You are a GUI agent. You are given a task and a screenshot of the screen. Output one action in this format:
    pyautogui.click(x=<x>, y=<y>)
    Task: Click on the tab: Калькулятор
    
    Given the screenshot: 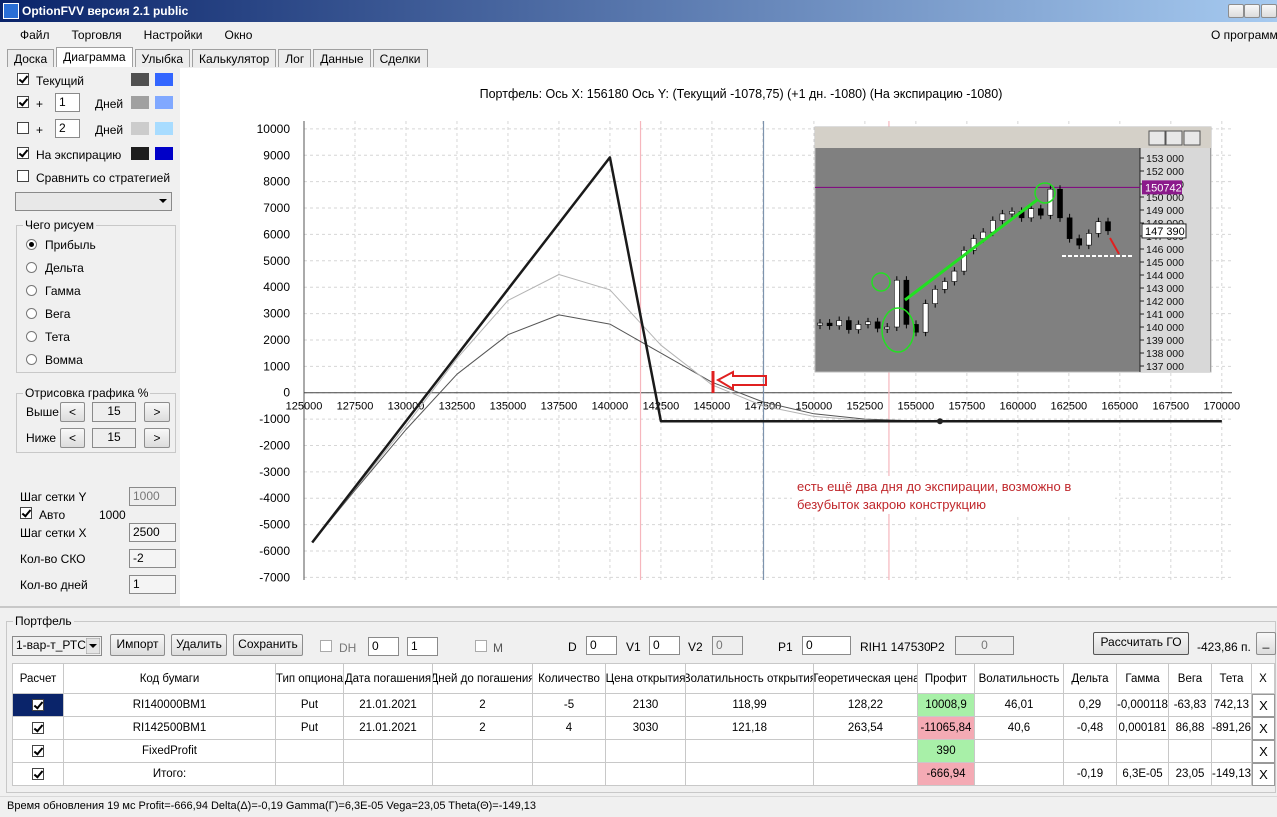 What is the action you would take?
    pyautogui.click(x=234, y=58)
    